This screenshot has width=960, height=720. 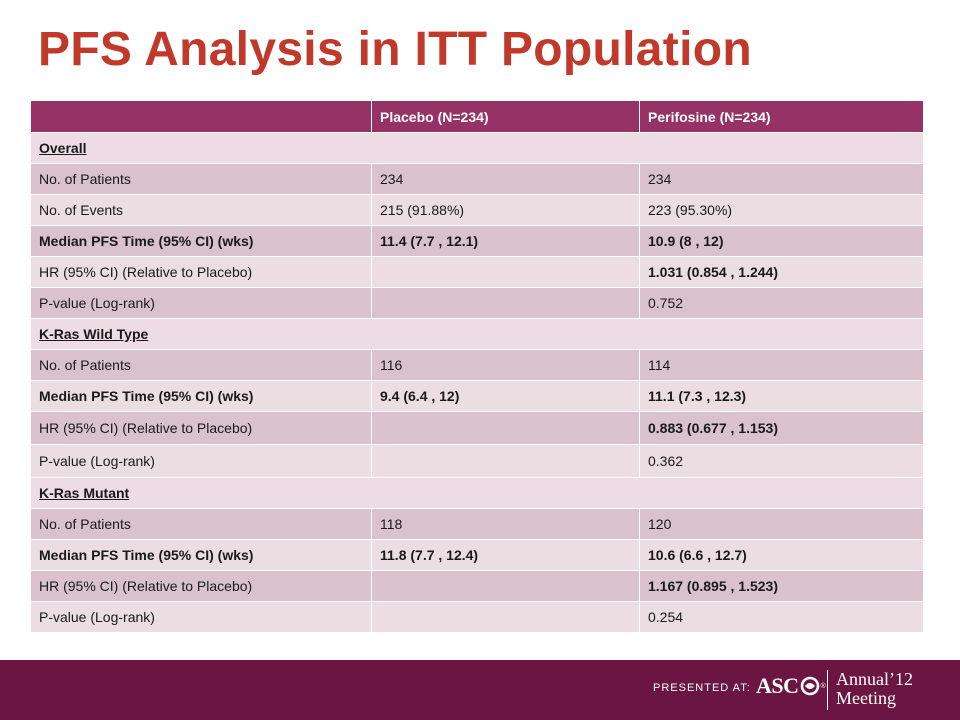 I want to click on header-cell-placebo: Placebo (N=234), so click(x=505, y=116).